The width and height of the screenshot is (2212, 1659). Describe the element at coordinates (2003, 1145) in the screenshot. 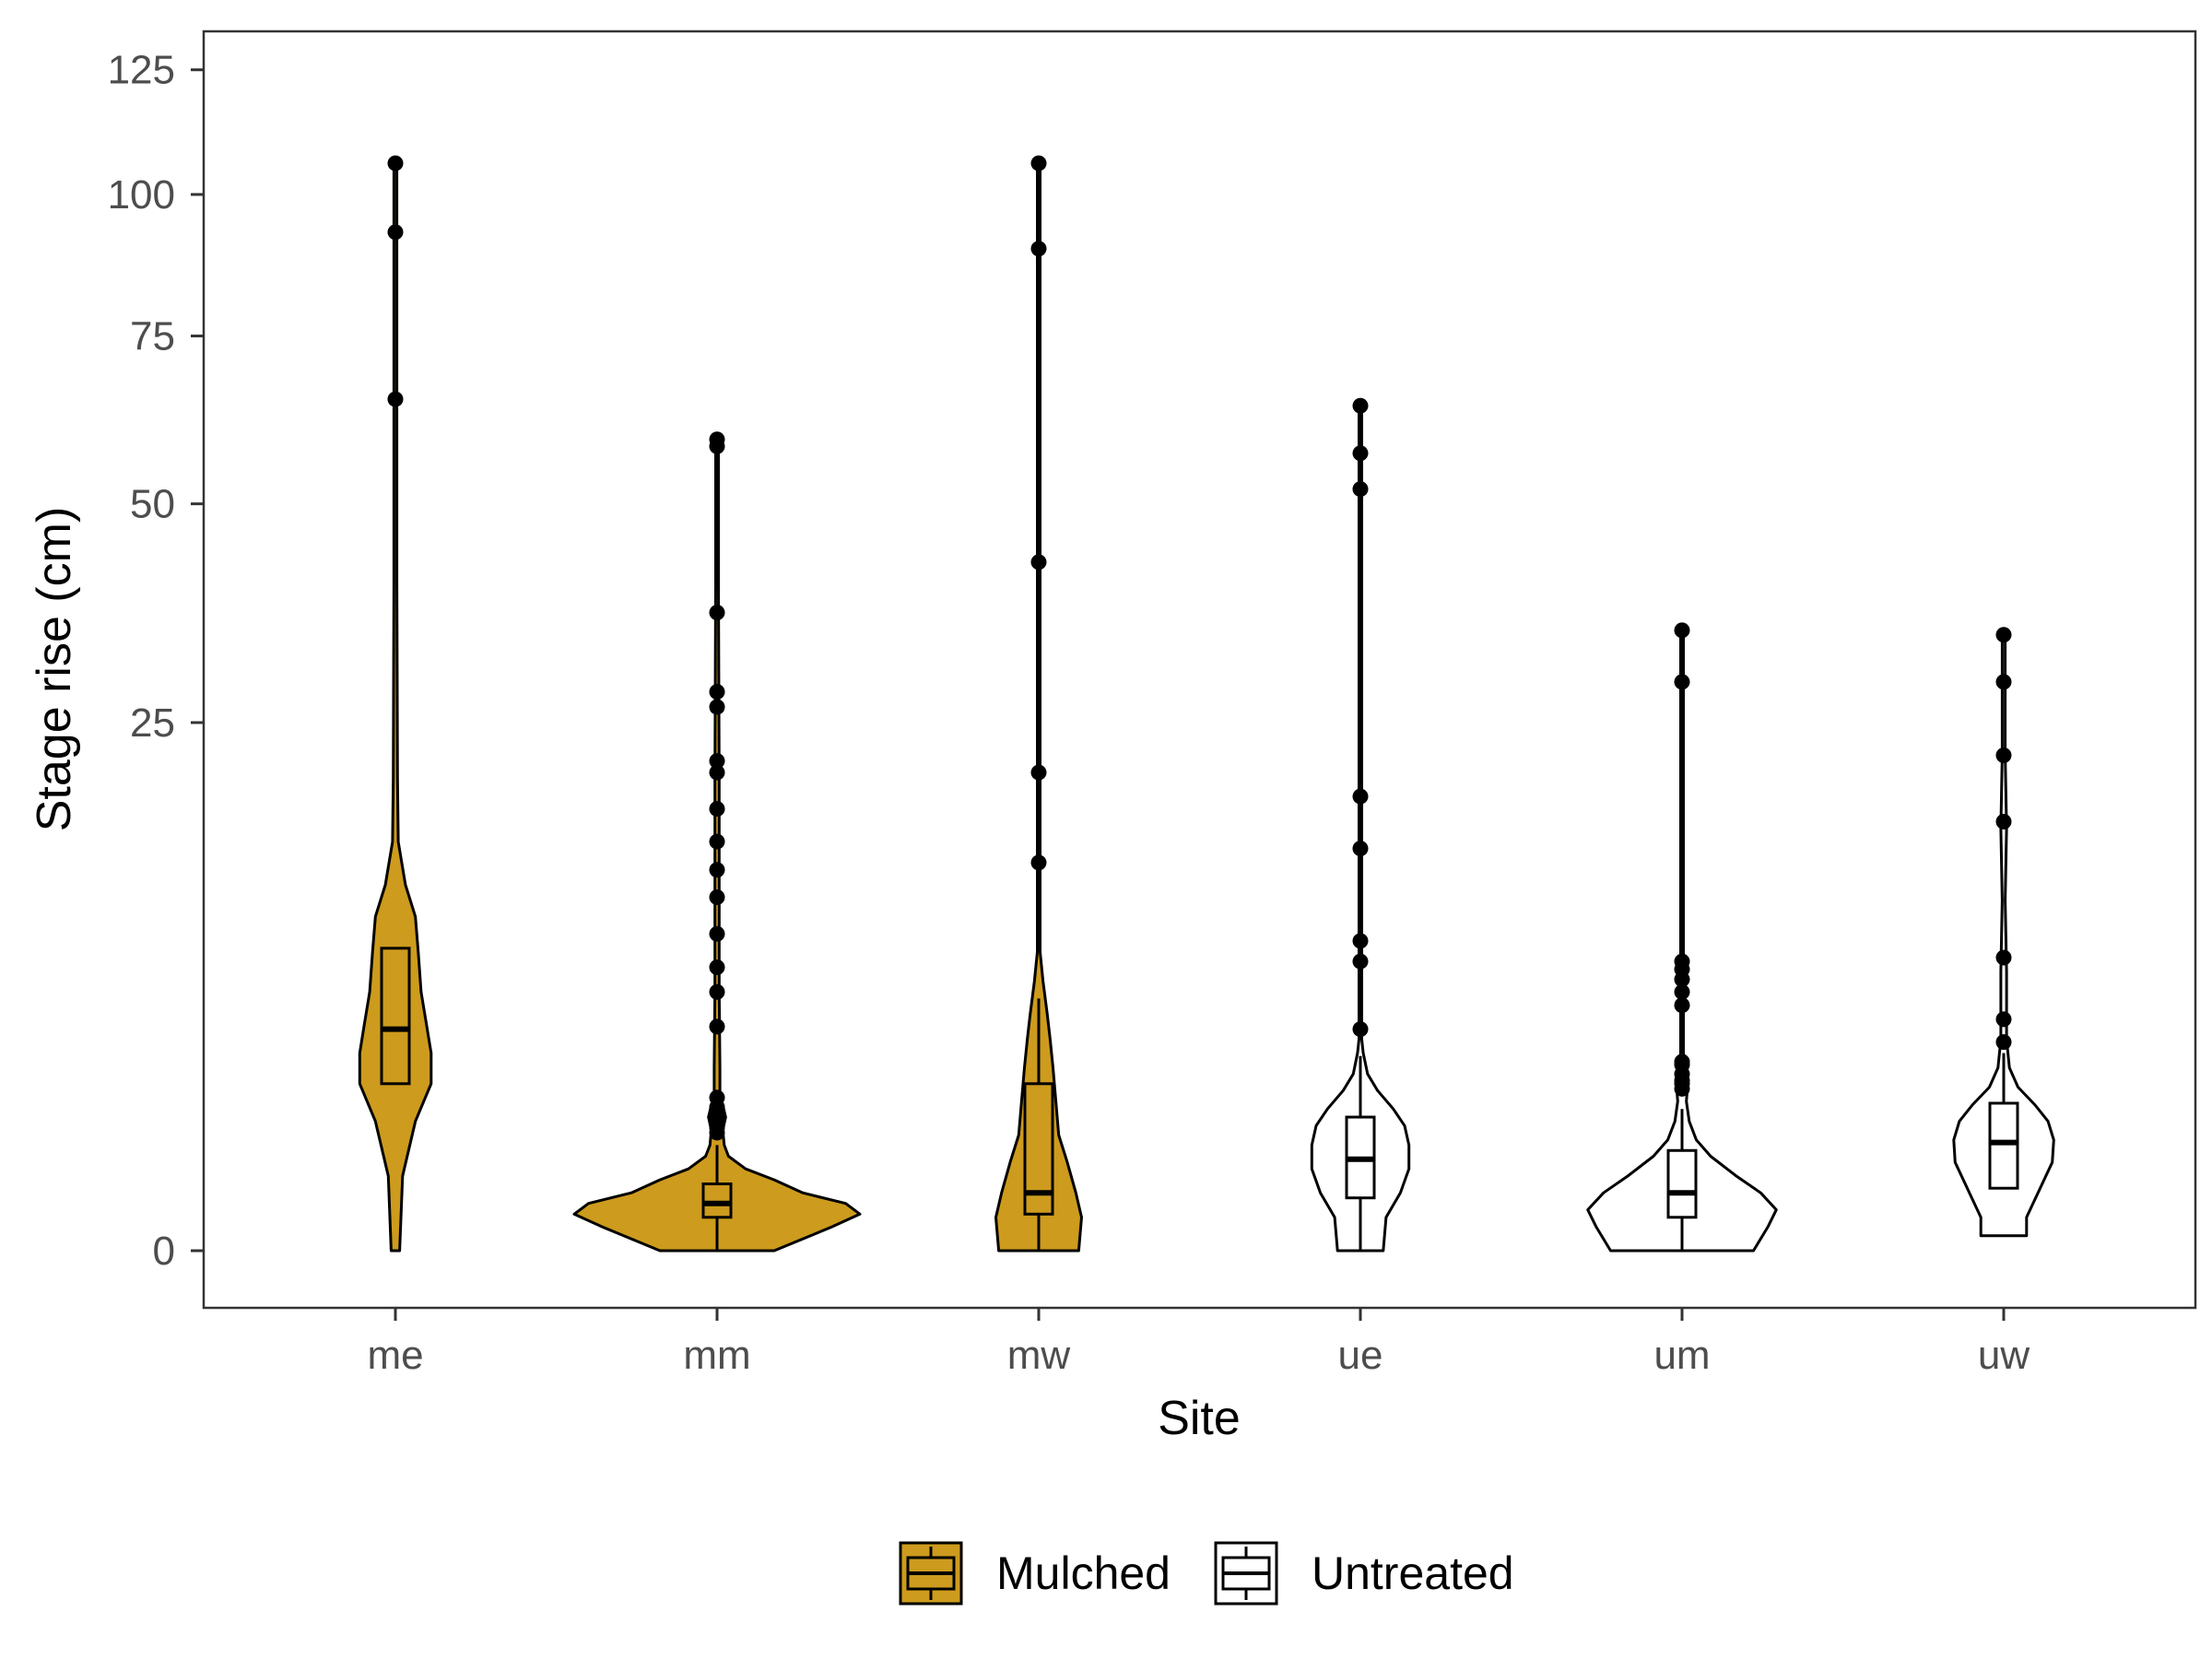

I see `box-uw` at that location.